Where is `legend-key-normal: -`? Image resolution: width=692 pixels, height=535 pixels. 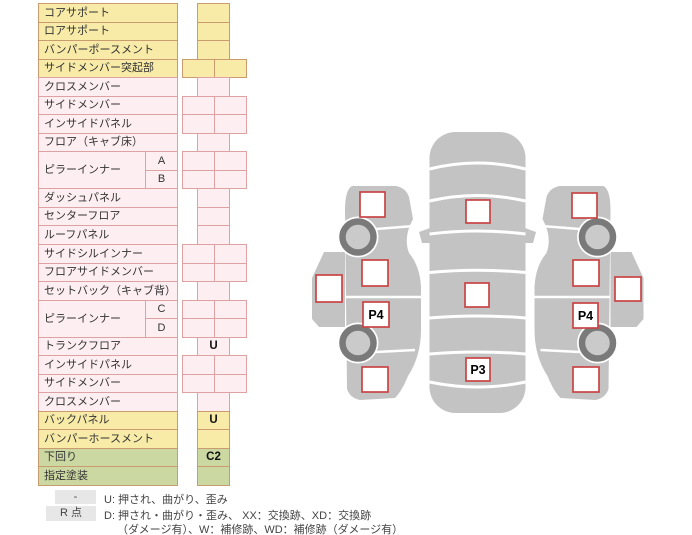 legend-key-normal: - is located at coordinates (75, 497).